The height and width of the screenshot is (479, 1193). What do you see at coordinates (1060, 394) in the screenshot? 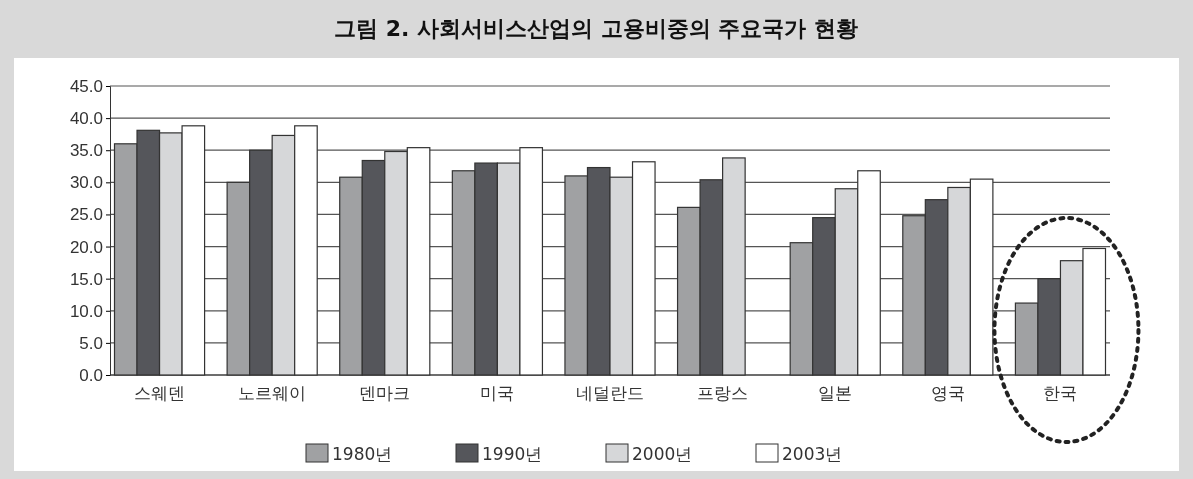
I see `x-tick-label: 한국` at bounding box center [1060, 394].